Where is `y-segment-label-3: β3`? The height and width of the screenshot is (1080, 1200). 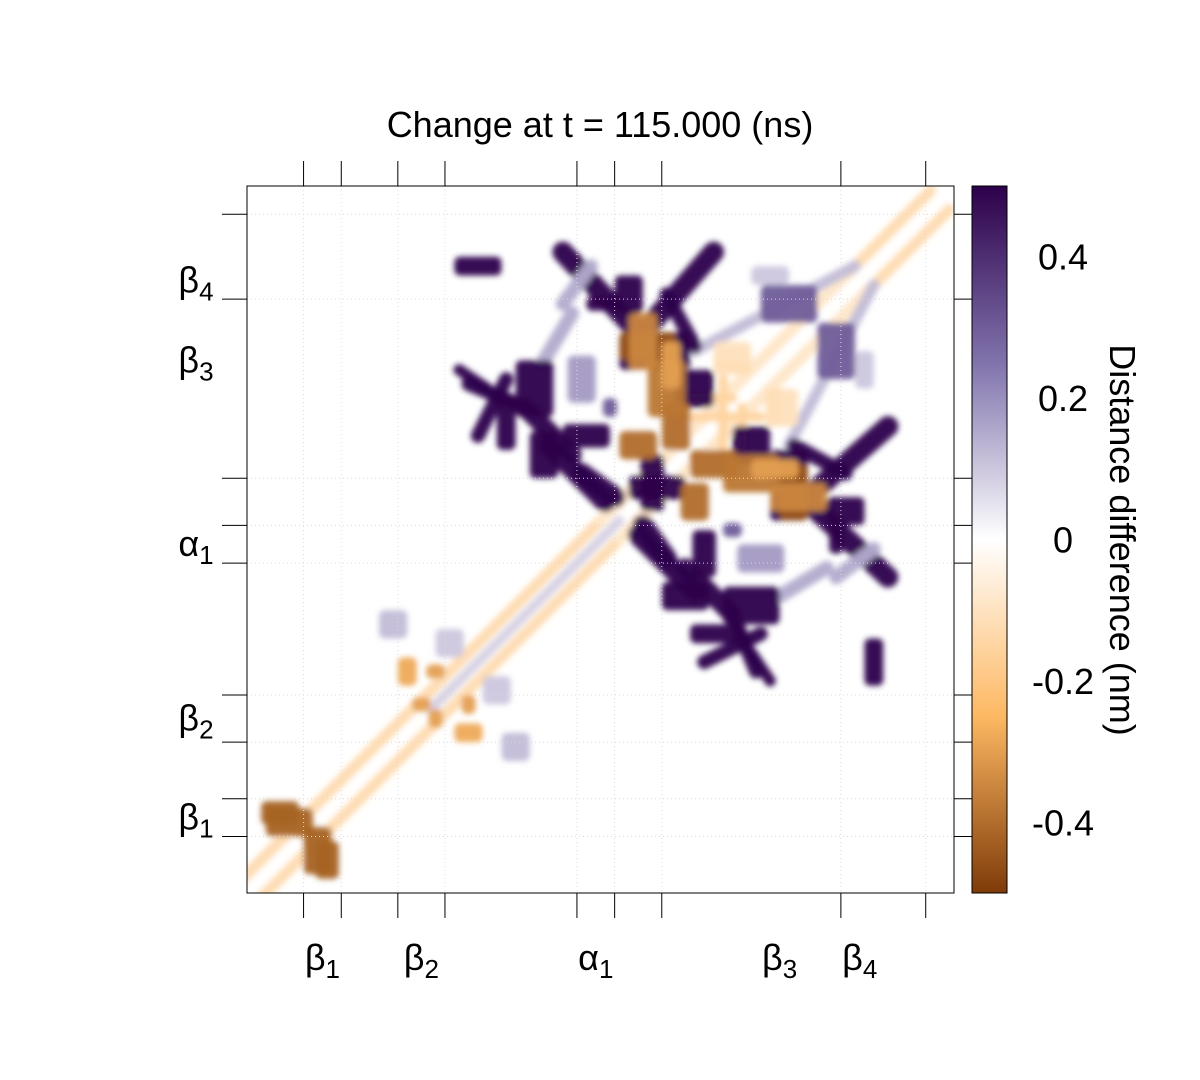 y-segment-label-3: β3 is located at coordinates (195, 362).